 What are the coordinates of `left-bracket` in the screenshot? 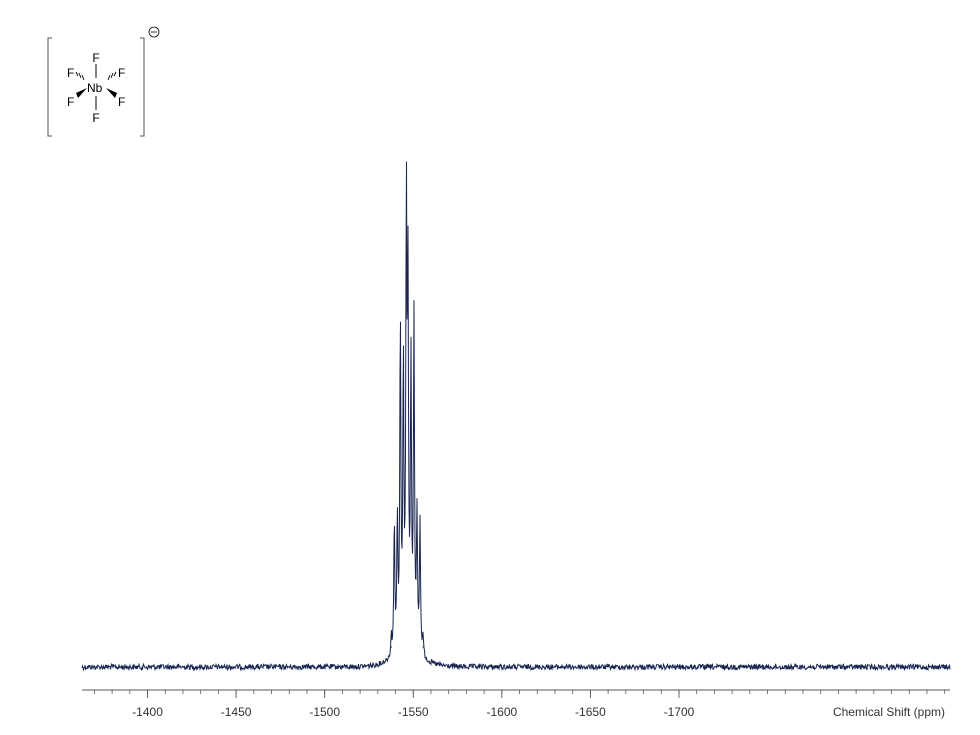 It's located at (49, 87).